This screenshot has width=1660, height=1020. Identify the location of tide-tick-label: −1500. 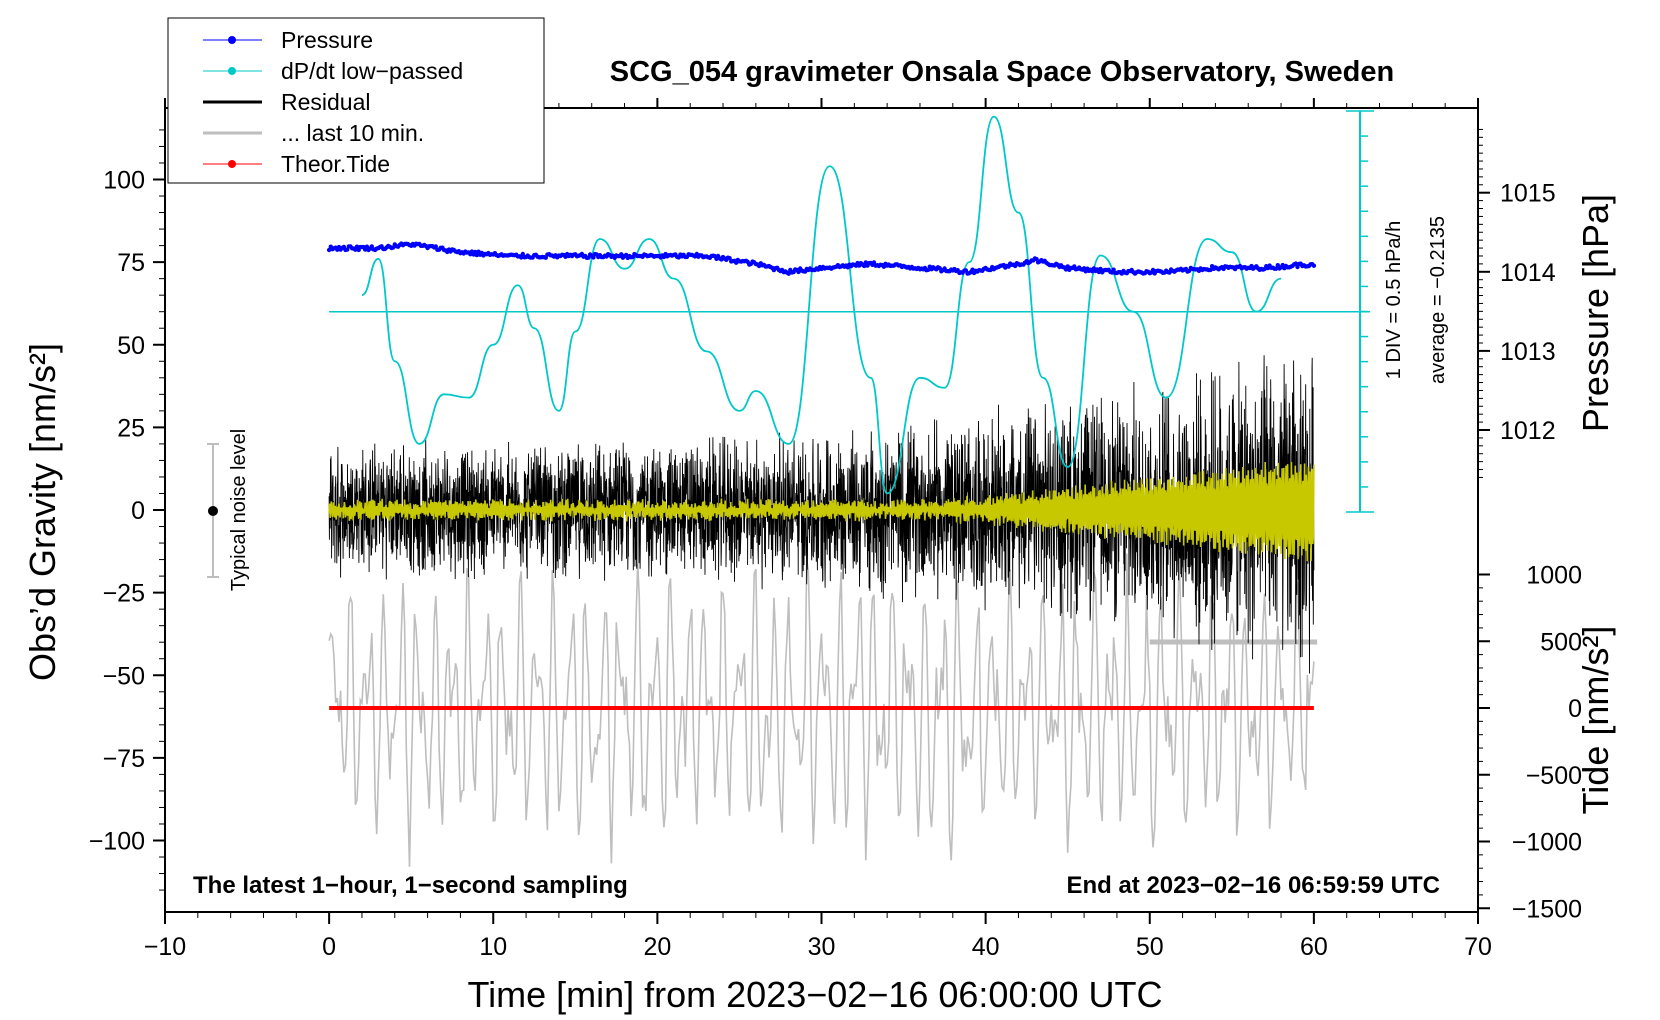
(1547, 909).